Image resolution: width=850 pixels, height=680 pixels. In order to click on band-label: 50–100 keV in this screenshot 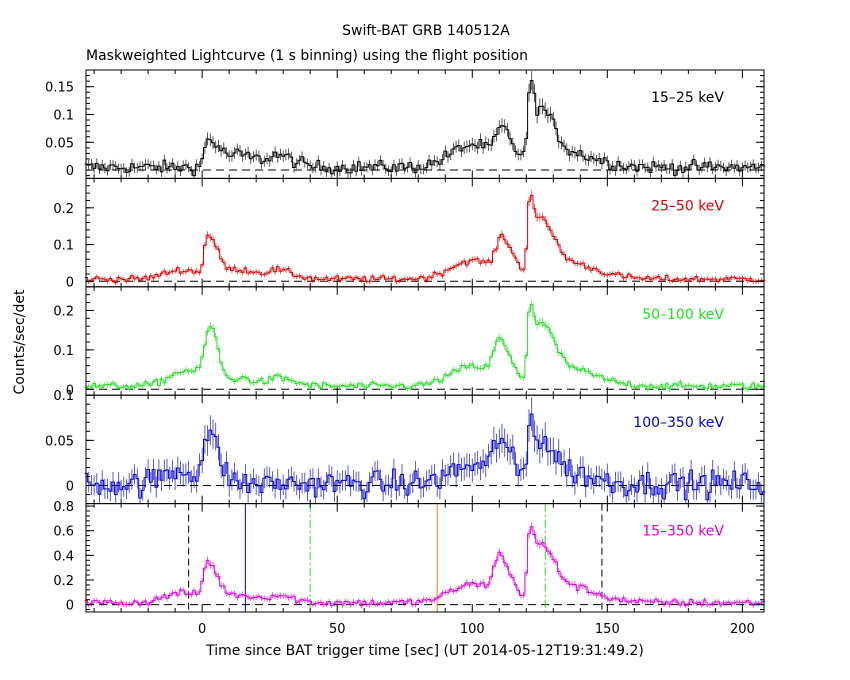, I will do `click(683, 315)`.